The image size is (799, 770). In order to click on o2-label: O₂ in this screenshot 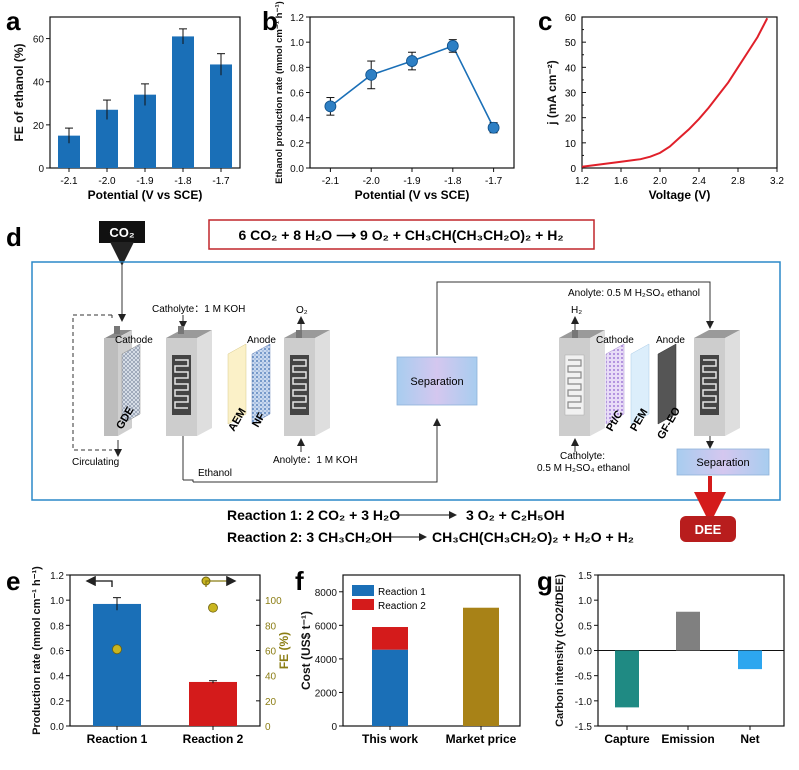, I will do `click(302, 310)`.